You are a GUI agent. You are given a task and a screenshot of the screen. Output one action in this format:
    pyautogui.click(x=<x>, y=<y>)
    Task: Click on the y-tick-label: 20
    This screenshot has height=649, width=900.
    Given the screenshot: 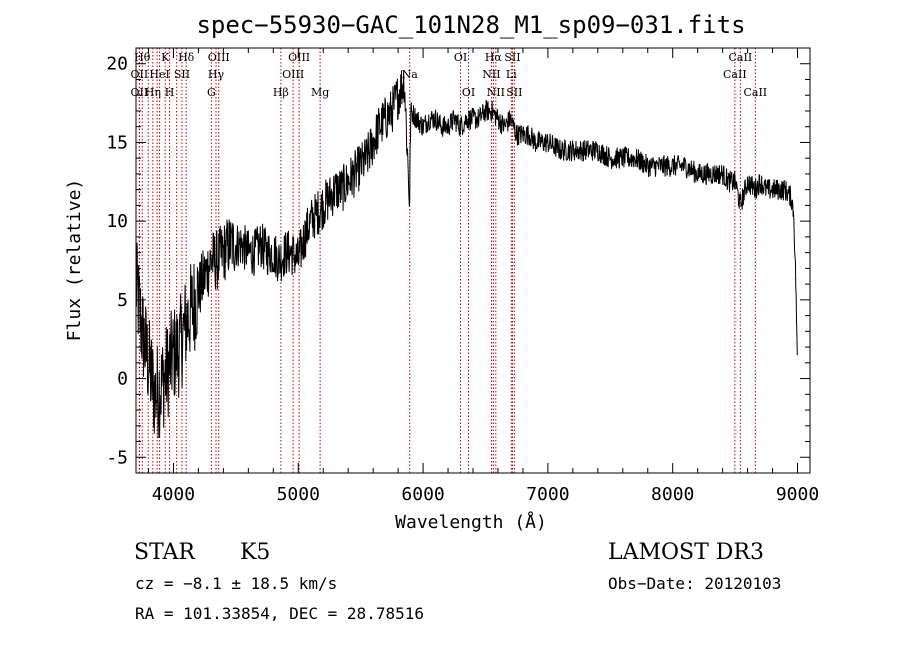 What is the action you would take?
    pyautogui.click(x=117, y=64)
    